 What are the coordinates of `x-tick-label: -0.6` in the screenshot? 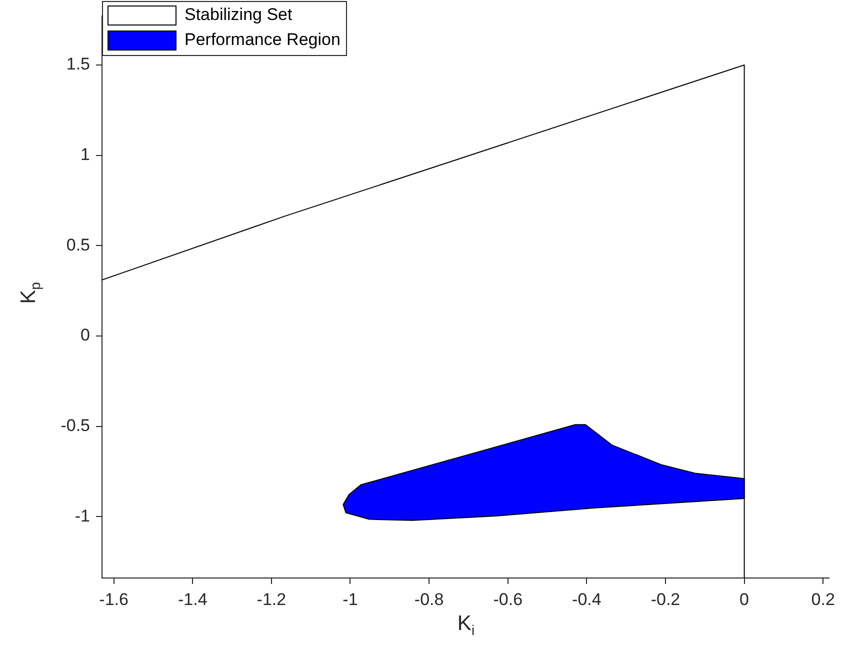 It's located at (508, 599).